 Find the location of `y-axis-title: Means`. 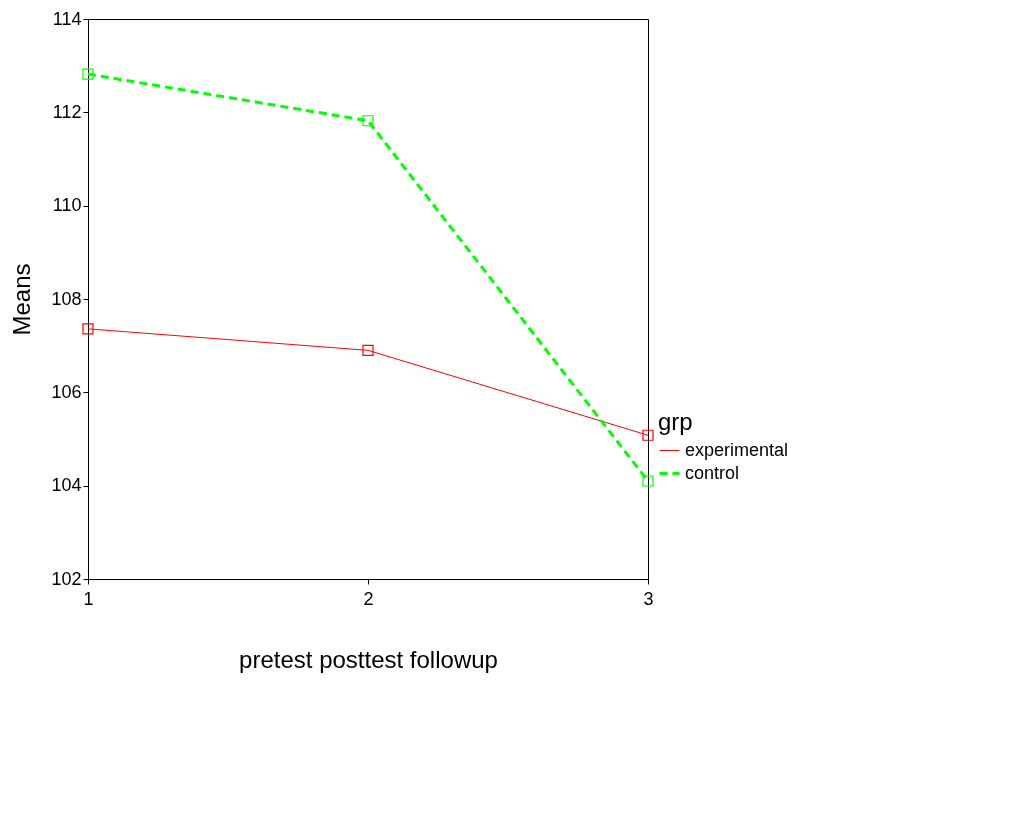

y-axis-title: Means is located at coordinates (22, 299).